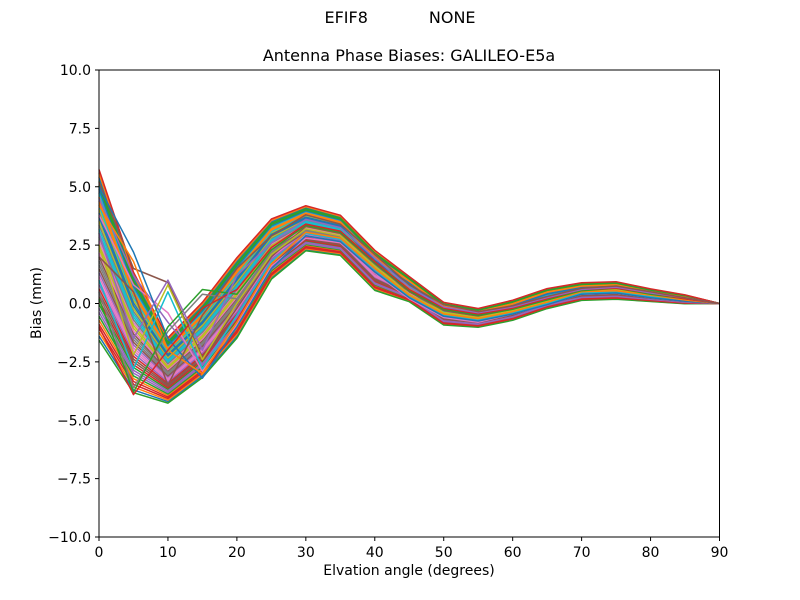 The width and height of the screenshot is (800, 600). I want to click on y-axis-label: Bias (mm), so click(37, 303).